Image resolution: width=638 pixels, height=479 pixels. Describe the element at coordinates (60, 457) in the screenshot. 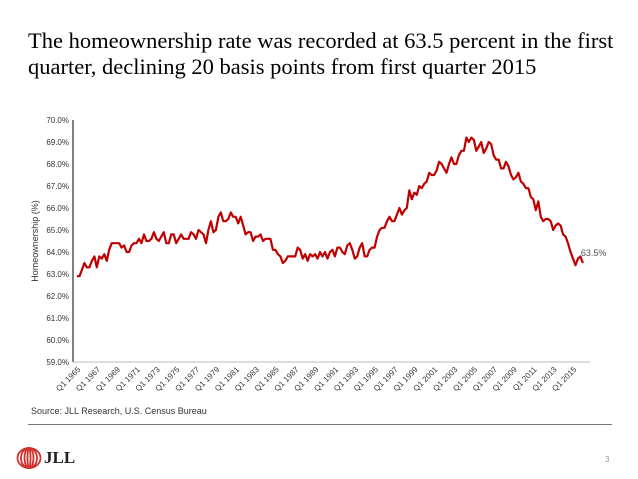

I see `logo-text: JLL` at that location.